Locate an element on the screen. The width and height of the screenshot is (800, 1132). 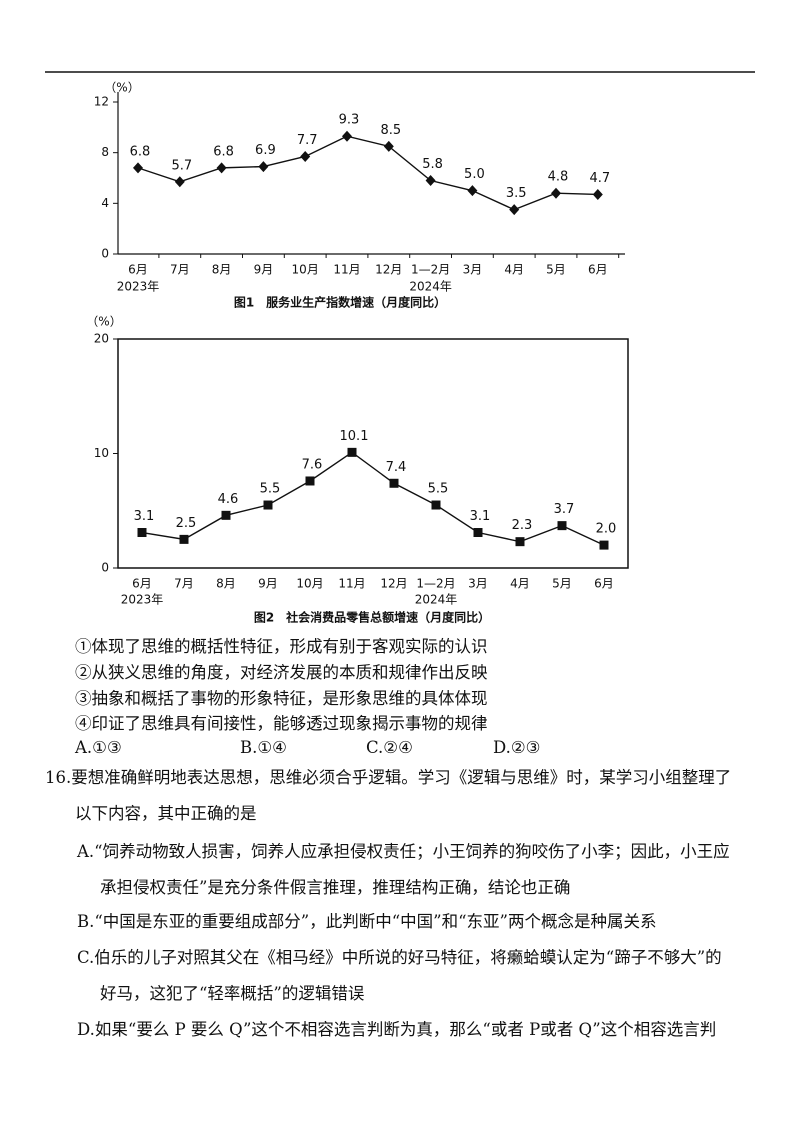
data-label: 7.6 is located at coordinates (312, 464).